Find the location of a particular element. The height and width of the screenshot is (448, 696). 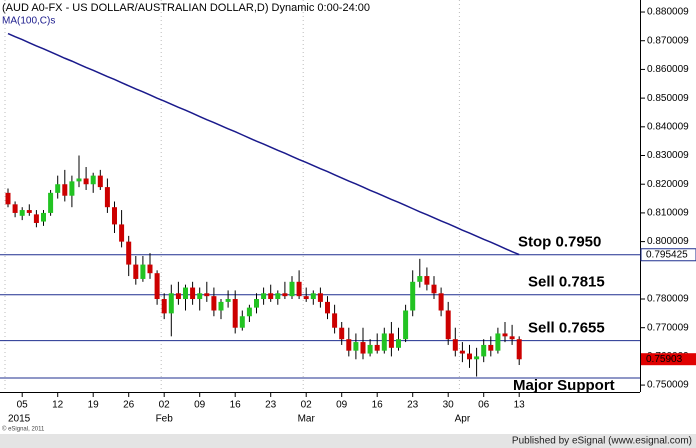

copyright: © eSignal, 2011 is located at coordinates (23, 429).